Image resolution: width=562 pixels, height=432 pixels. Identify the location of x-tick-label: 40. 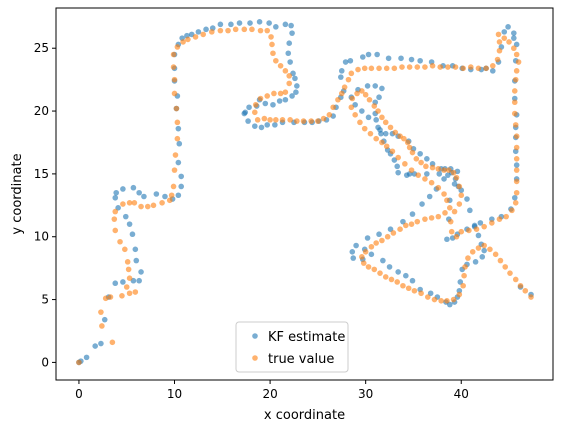
(461, 394).